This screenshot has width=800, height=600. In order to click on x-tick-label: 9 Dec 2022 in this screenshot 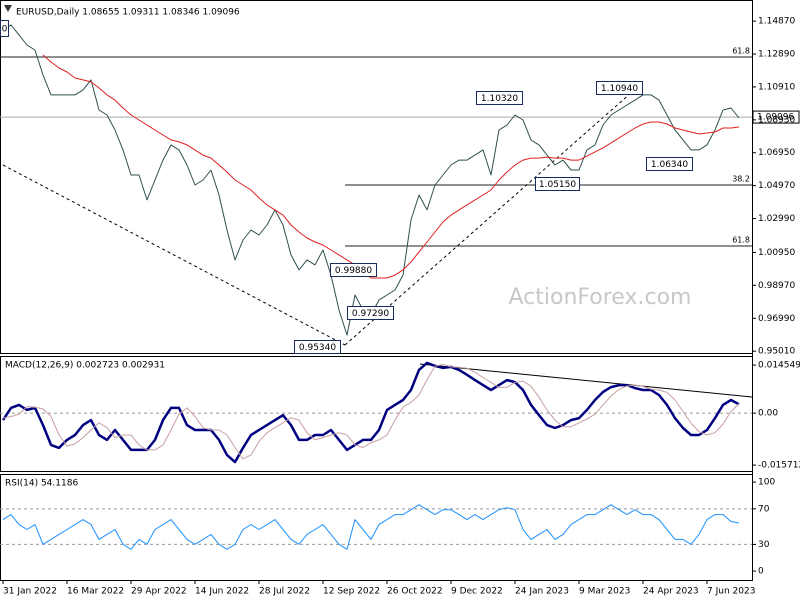, I will do `click(477, 592)`.